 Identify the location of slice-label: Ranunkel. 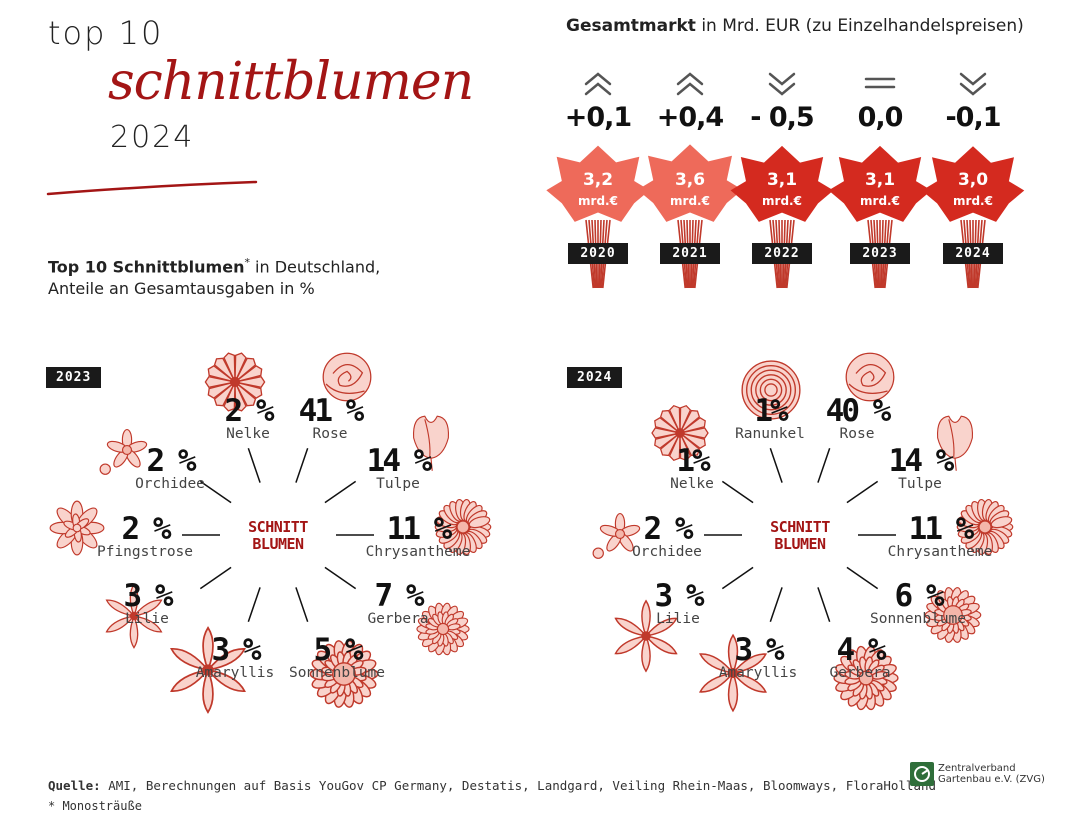
(770, 434).